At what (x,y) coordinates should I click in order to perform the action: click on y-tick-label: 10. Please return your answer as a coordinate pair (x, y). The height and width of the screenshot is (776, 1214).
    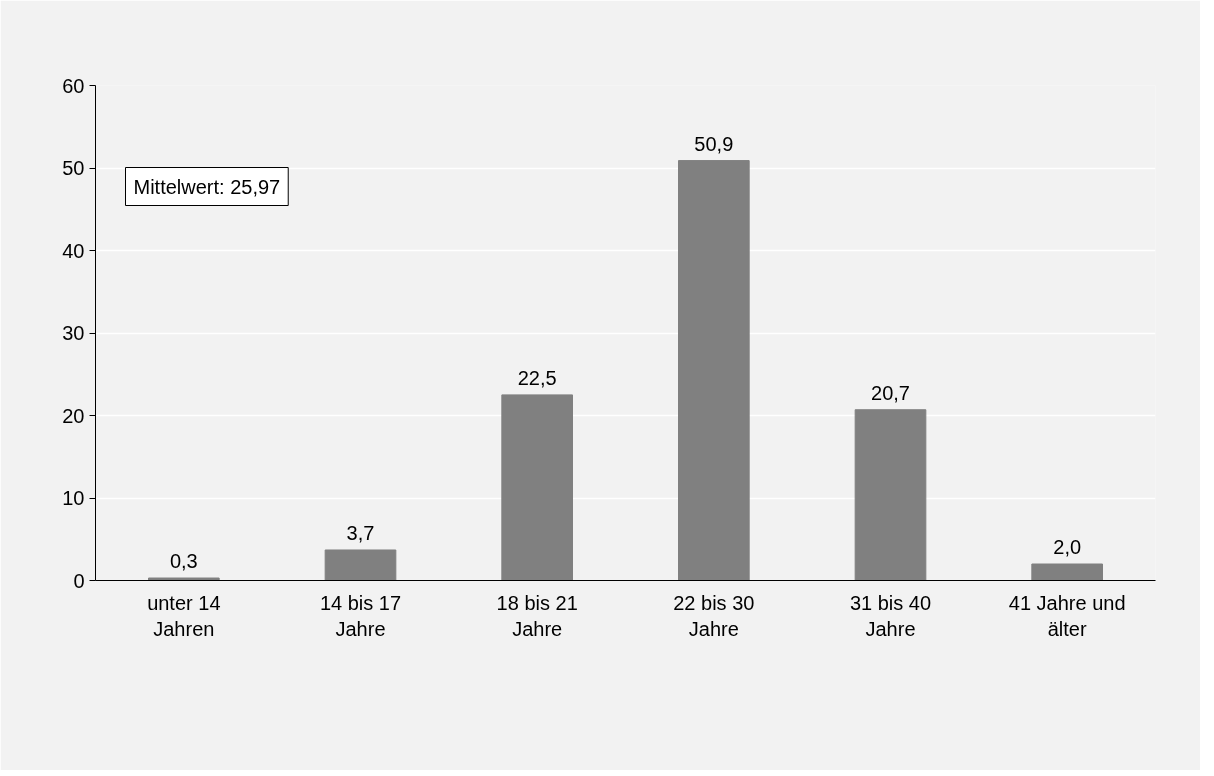
    Looking at the image, I should click on (73, 498).